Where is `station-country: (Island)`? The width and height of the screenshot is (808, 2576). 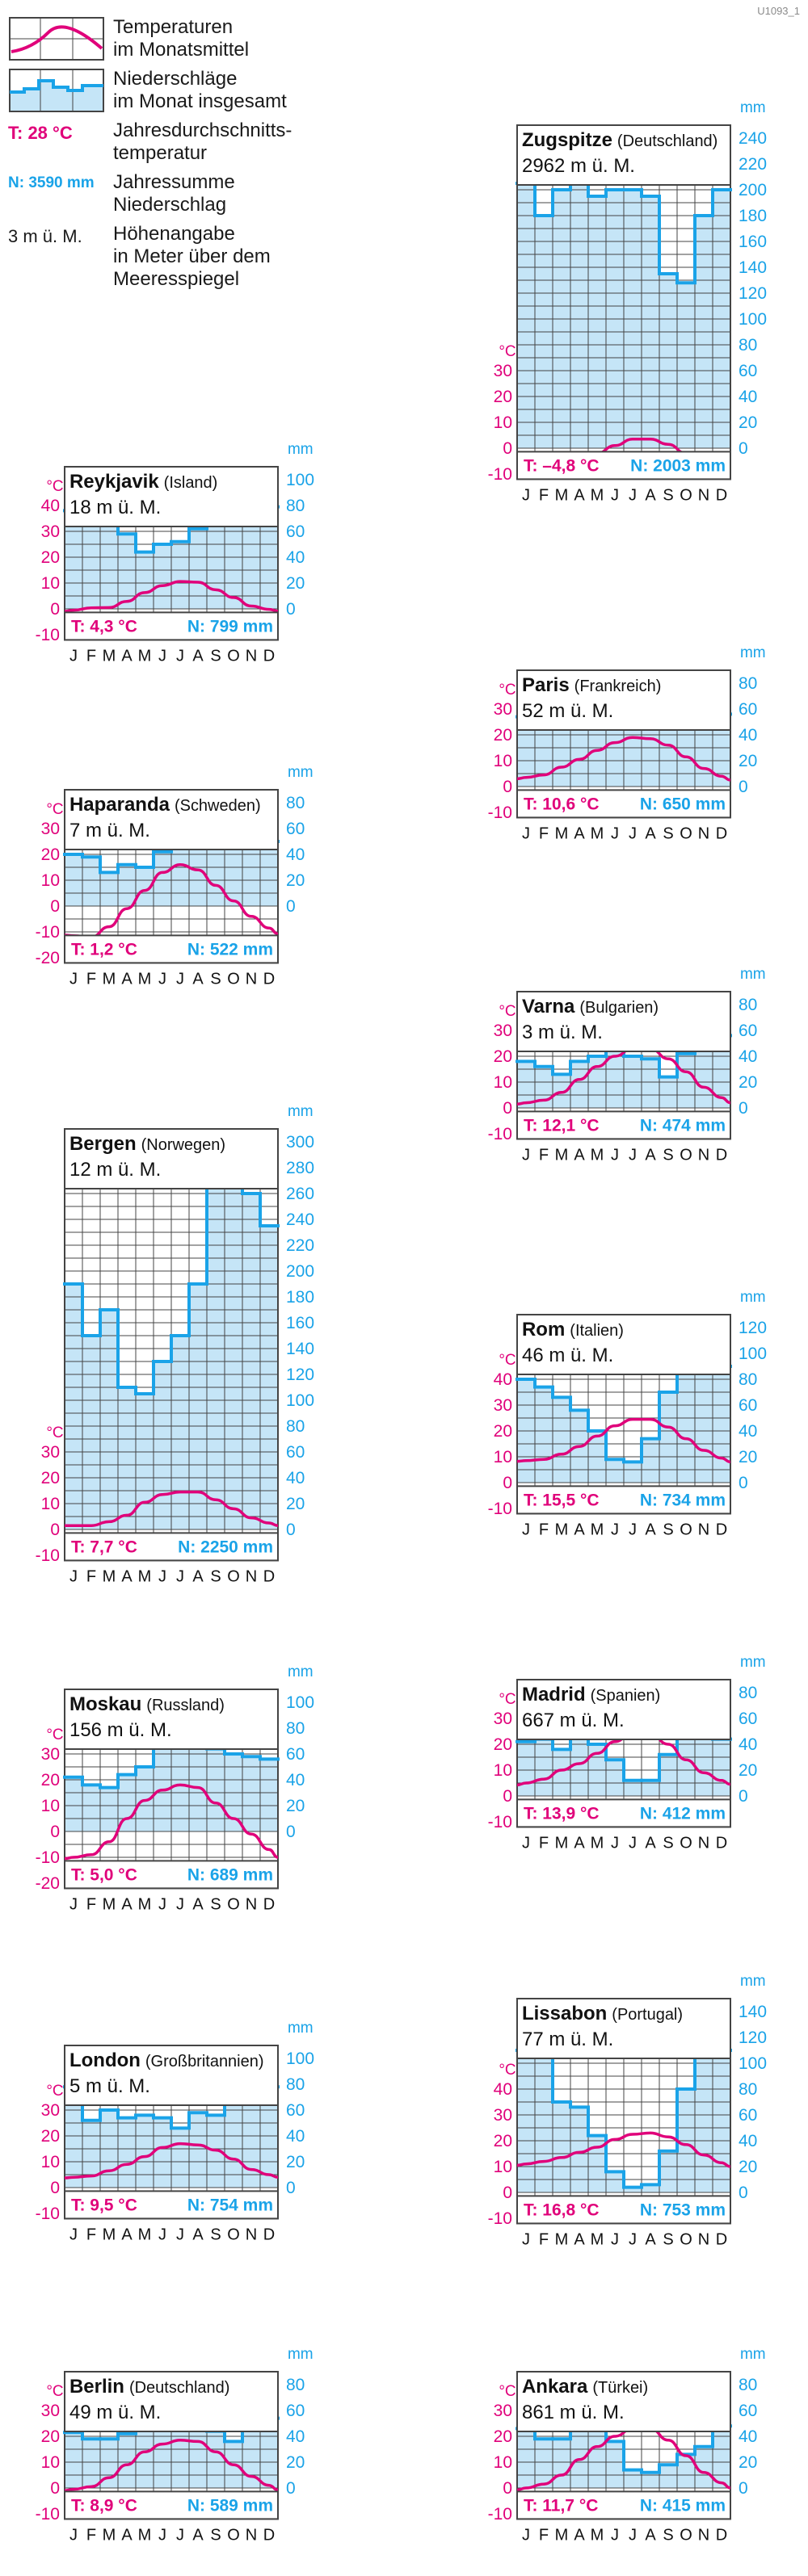 station-country: (Island) is located at coordinates (191, 483).